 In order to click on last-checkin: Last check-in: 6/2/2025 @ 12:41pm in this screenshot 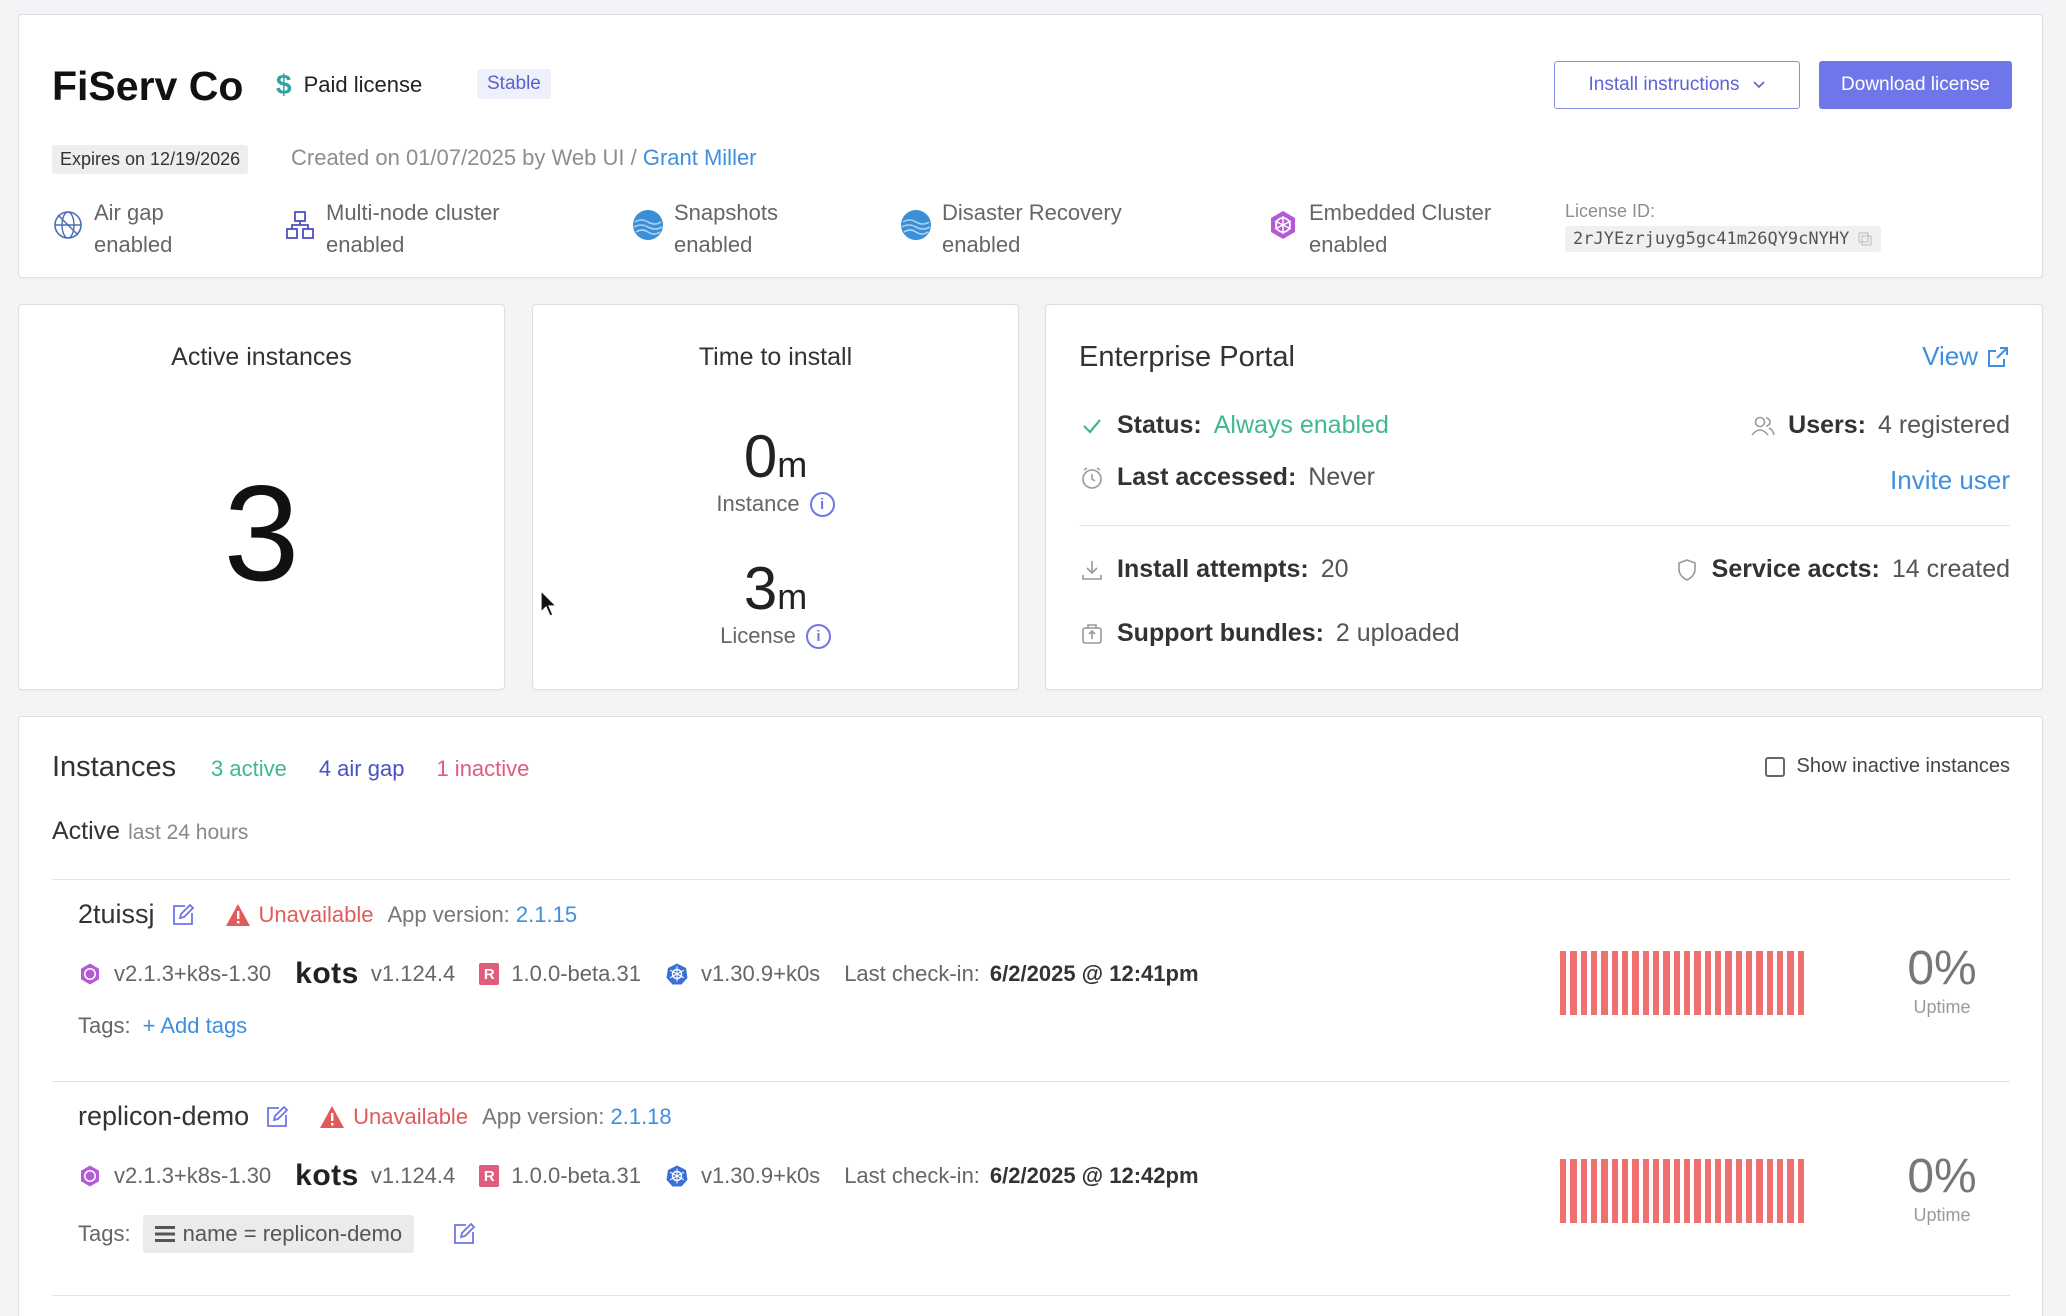, I will do `click(1021, 974)`.